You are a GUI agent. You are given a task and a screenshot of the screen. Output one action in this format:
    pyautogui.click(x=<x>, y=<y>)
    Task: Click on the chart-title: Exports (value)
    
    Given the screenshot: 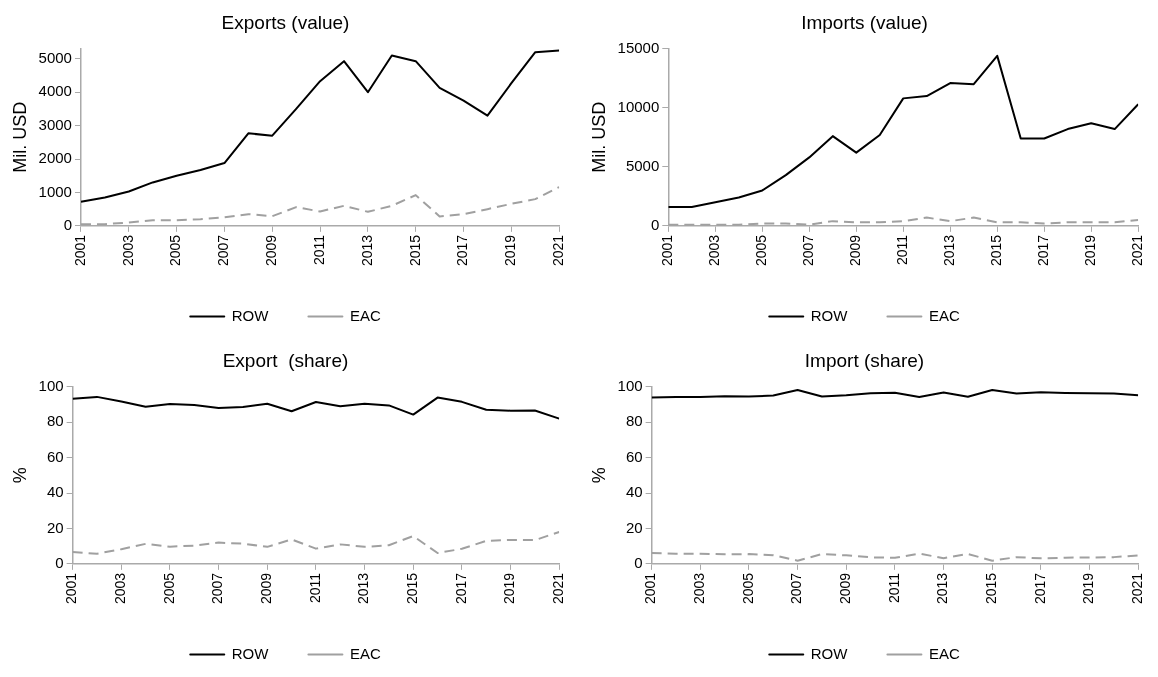 What is the action you would take?
    pyautogui.click(x=285, y=22)
    